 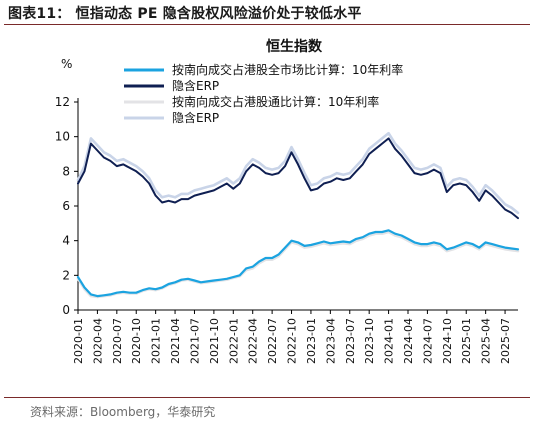 What do you see at coordinates (66, 171) in the screenshot?
I see `y-tick-label: 8` at bounding box center [66, 171].